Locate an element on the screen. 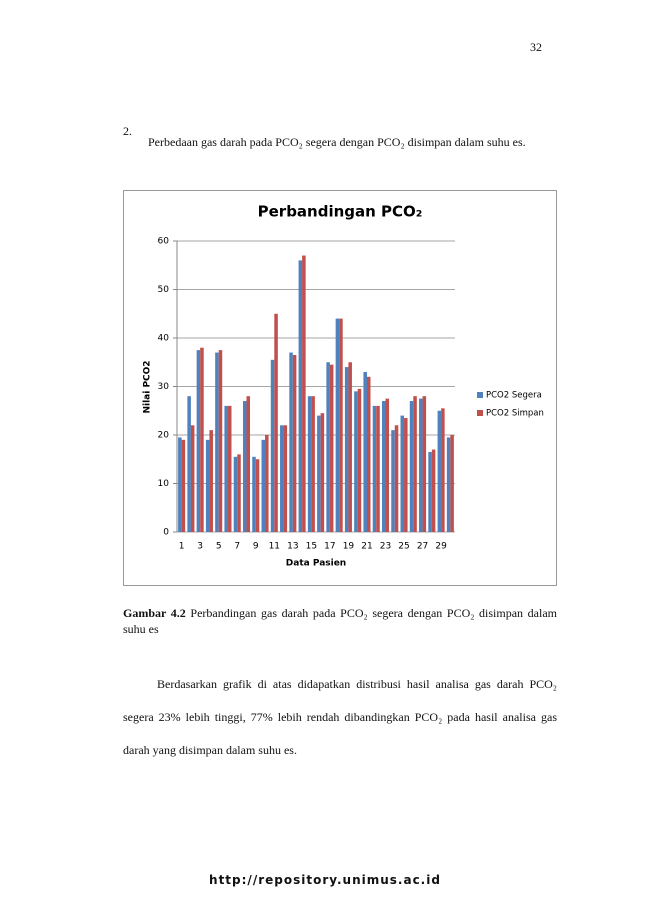 The image size is (650, 919). x-axis-label: Data Pasien is located at coordinates (316, 564).